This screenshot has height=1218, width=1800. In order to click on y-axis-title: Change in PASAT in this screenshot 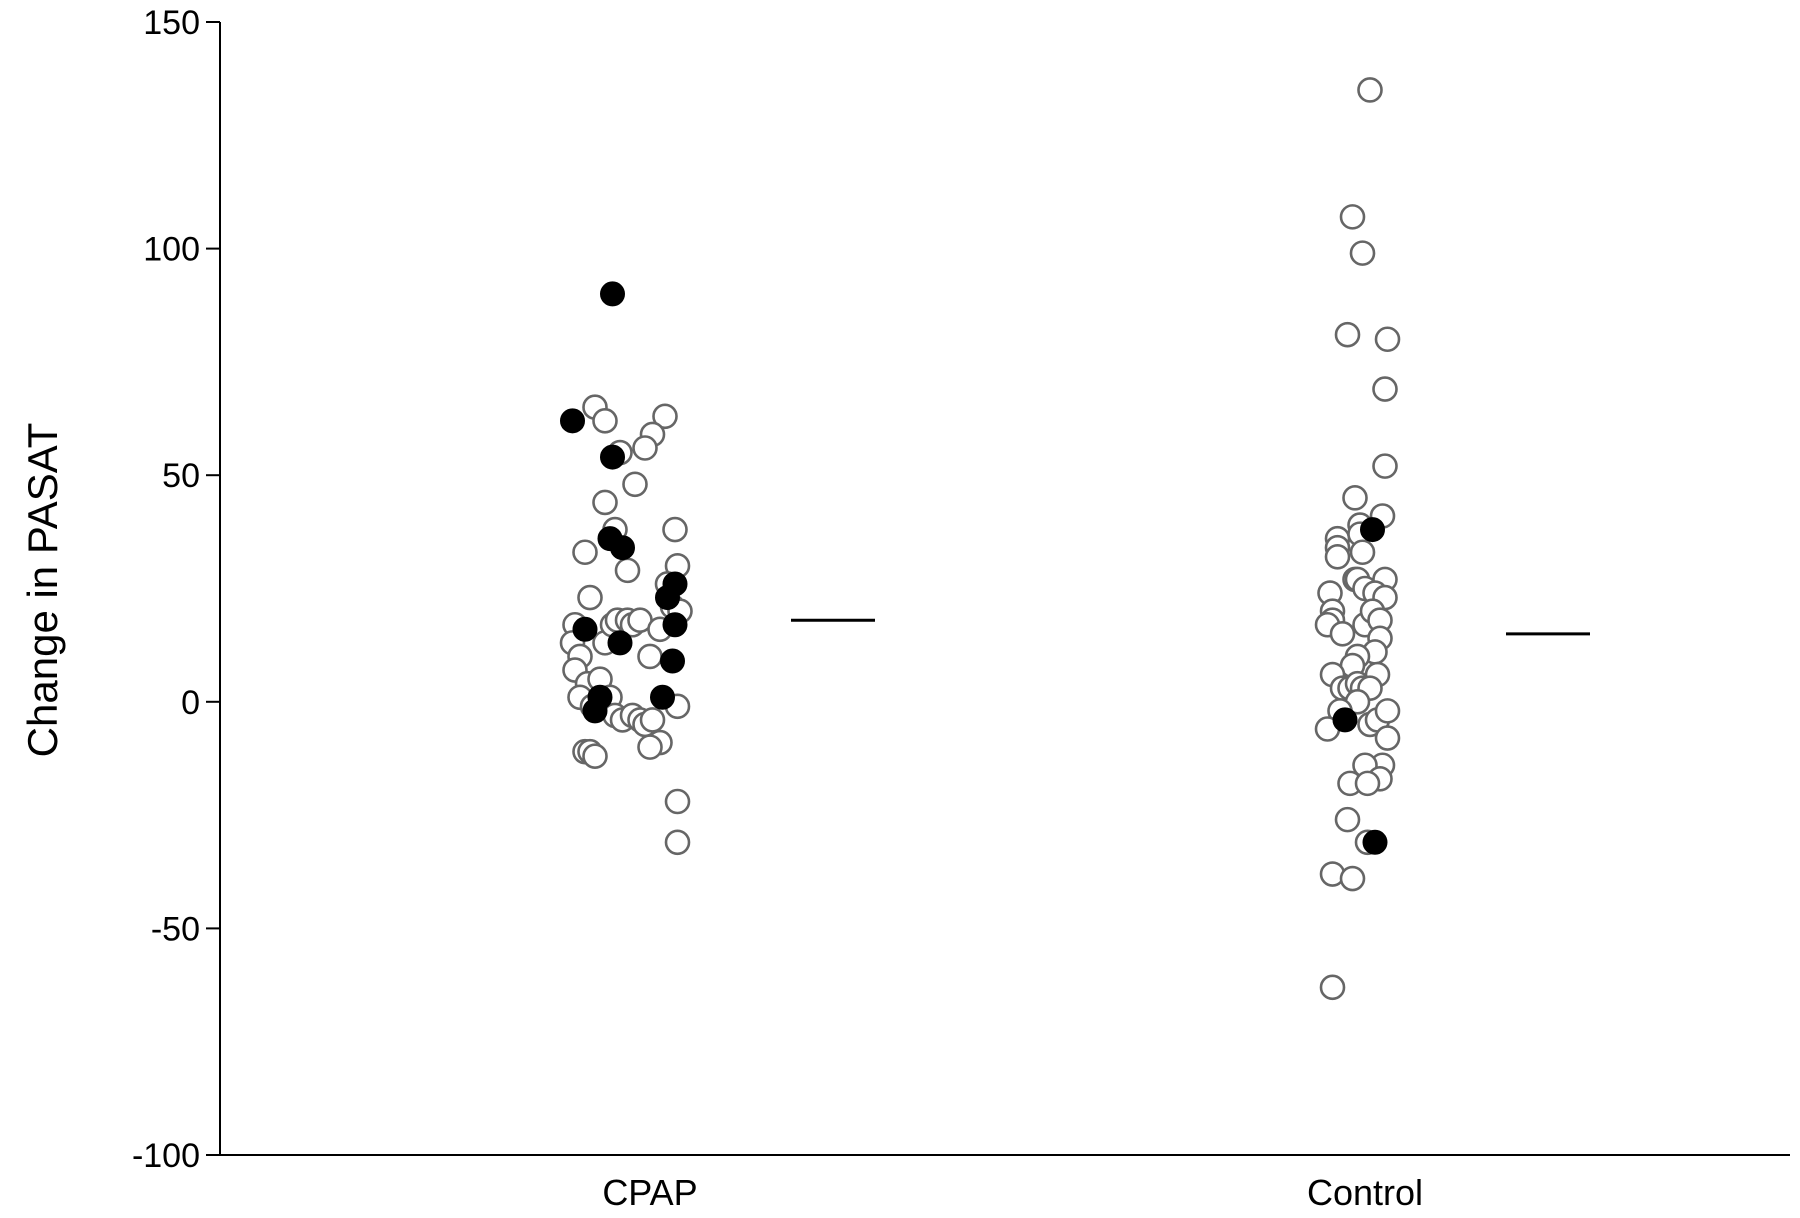, I will do `click(42, 590)`.